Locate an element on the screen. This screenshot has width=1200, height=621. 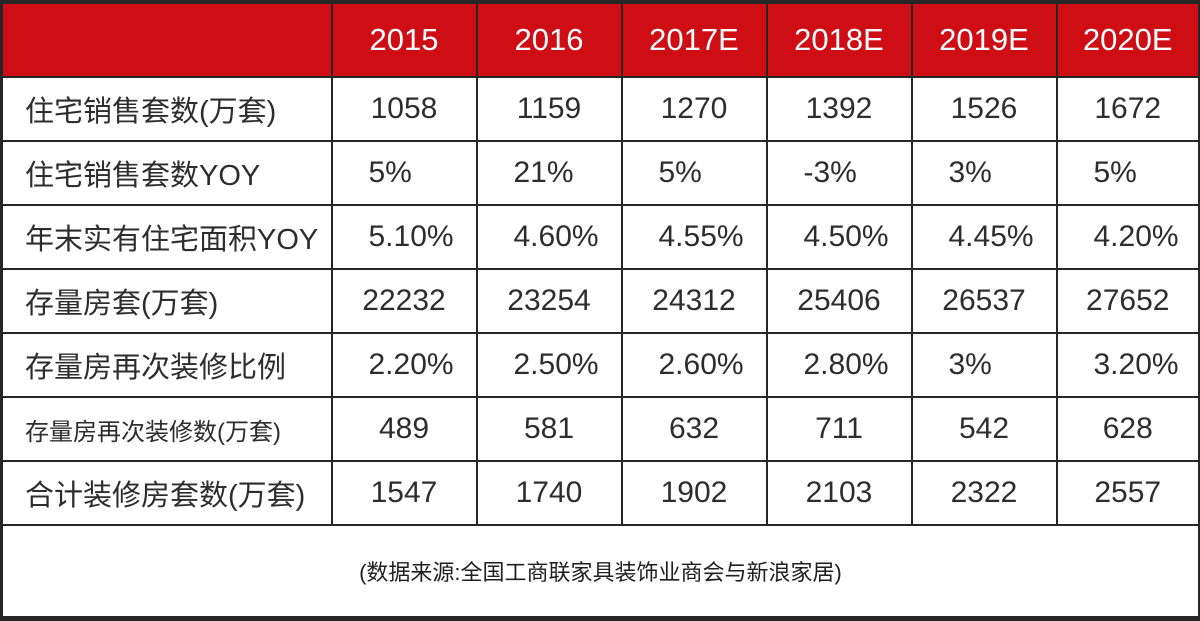
cell-value: 632 is located at coordinates (694, 429).